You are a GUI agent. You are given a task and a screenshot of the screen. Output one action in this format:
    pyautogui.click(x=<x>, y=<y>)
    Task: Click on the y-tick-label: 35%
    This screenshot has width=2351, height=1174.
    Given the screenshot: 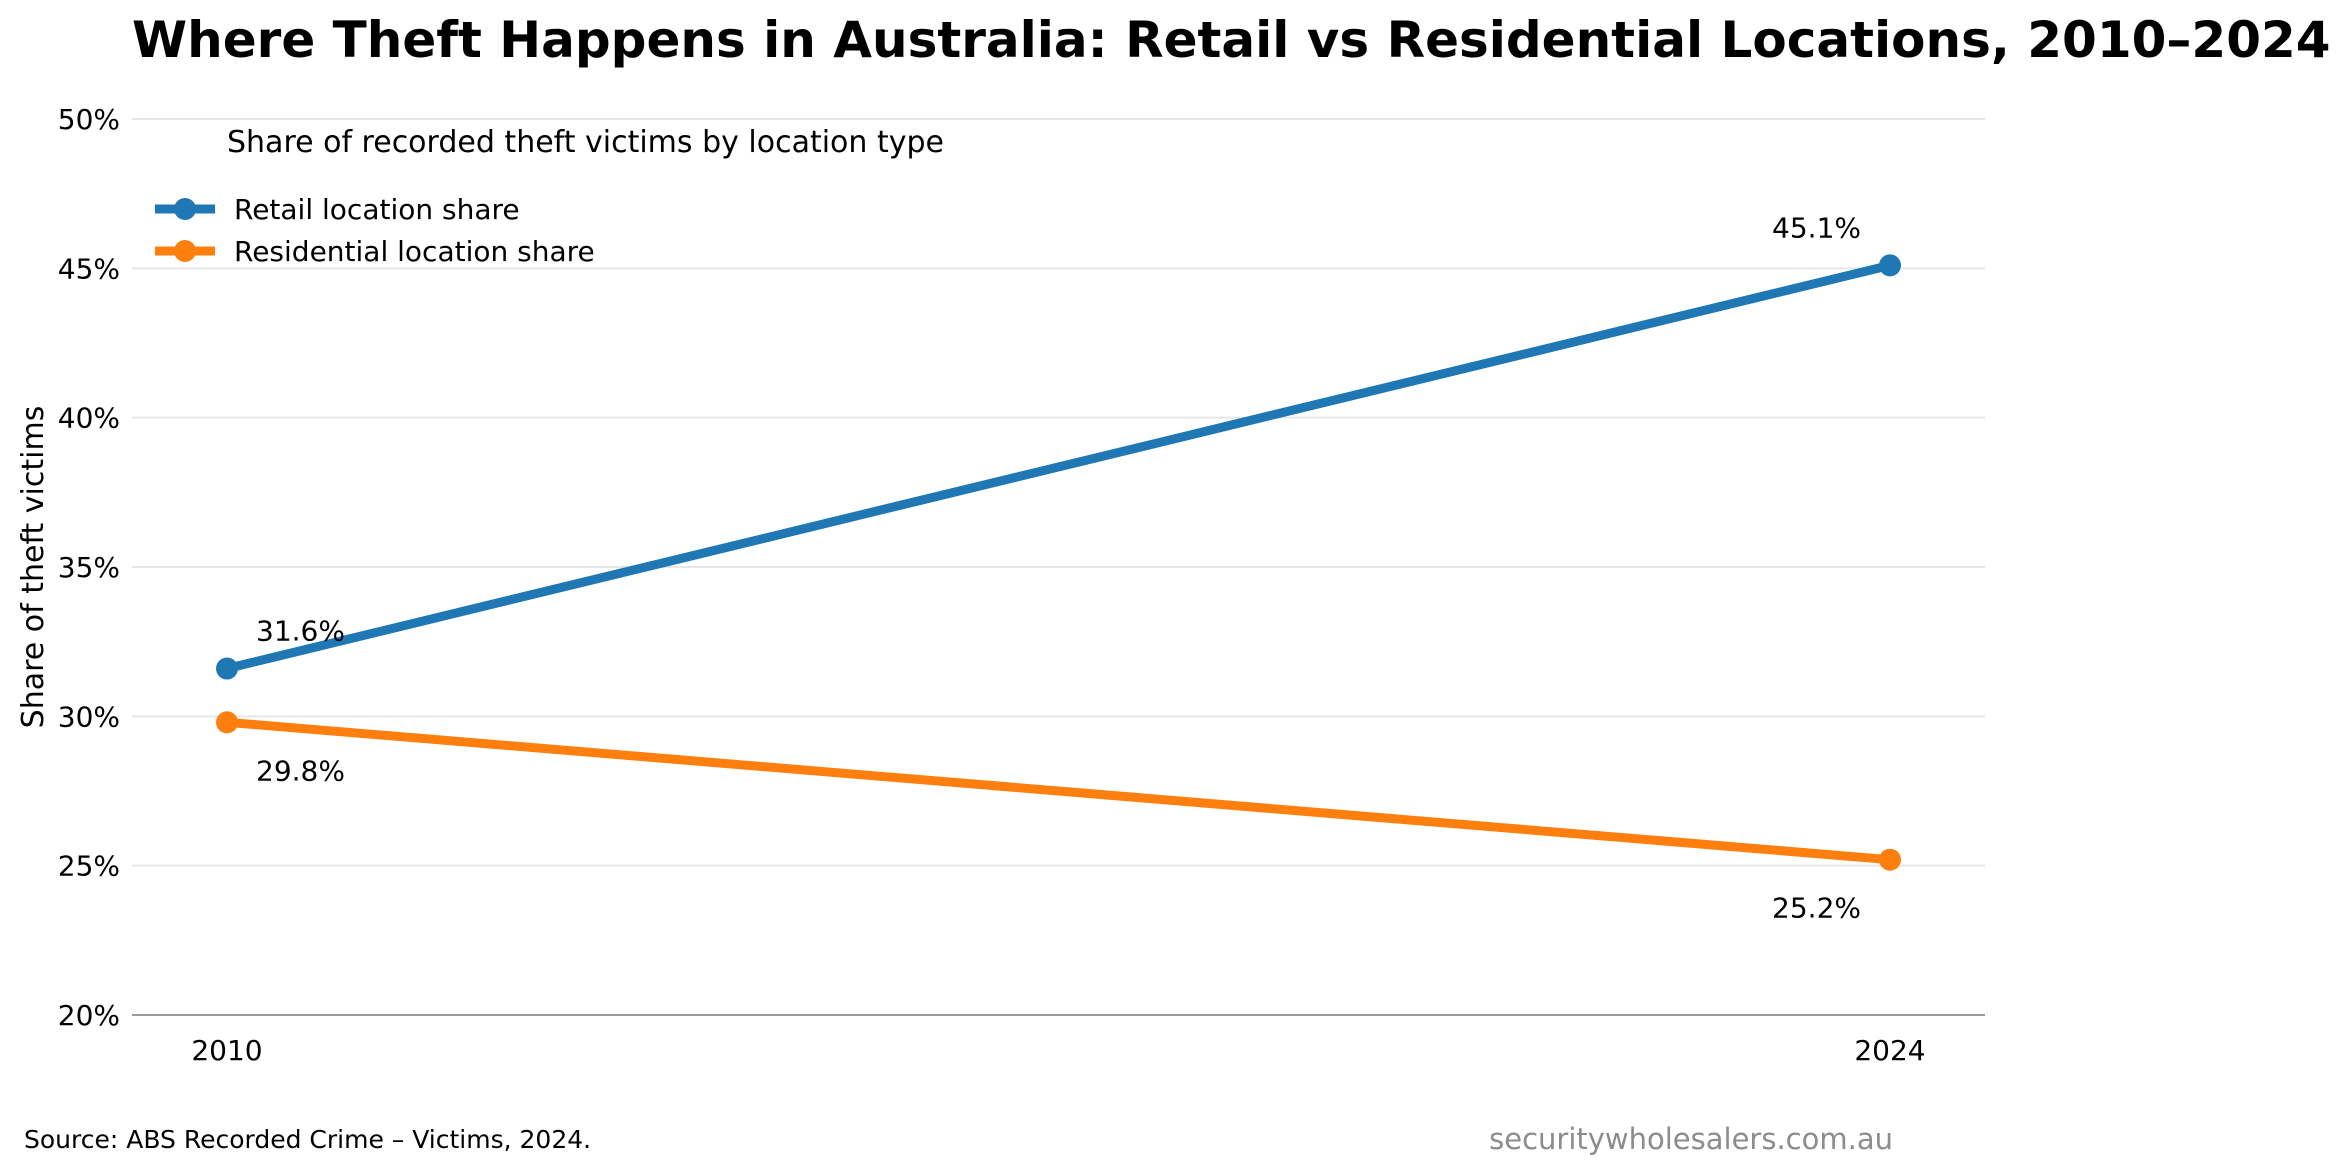 What is the action you would take?
    pyautogui.click(x=89, y=567)
    